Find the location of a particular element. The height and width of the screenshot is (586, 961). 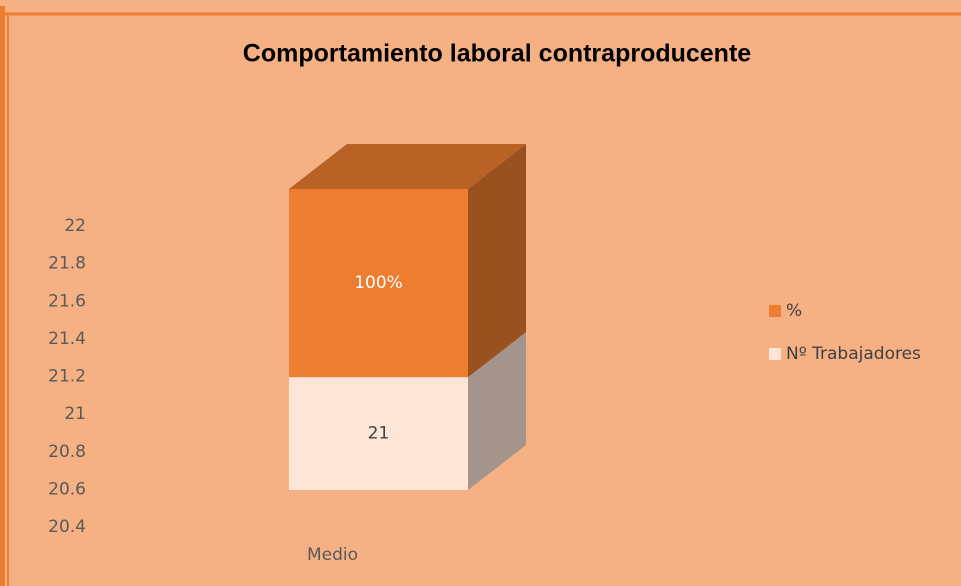

y-tick-label: 21.8 is located at coordinates (67, 264).